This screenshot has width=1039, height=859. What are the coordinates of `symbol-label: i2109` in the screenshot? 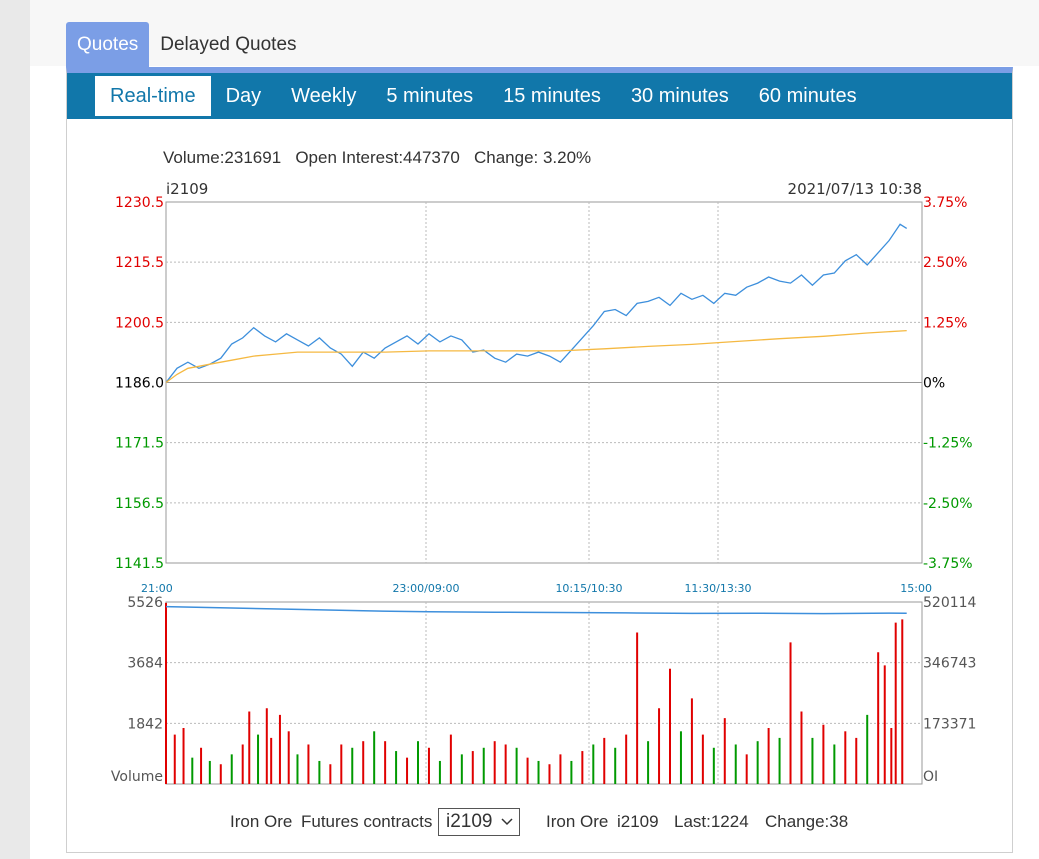 It's located at (187, 189).